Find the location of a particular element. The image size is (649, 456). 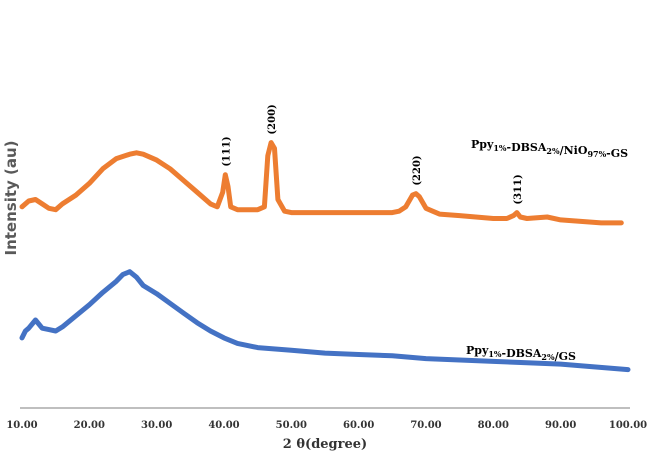

peak-label: (111) is located at coordinates (226, 151).